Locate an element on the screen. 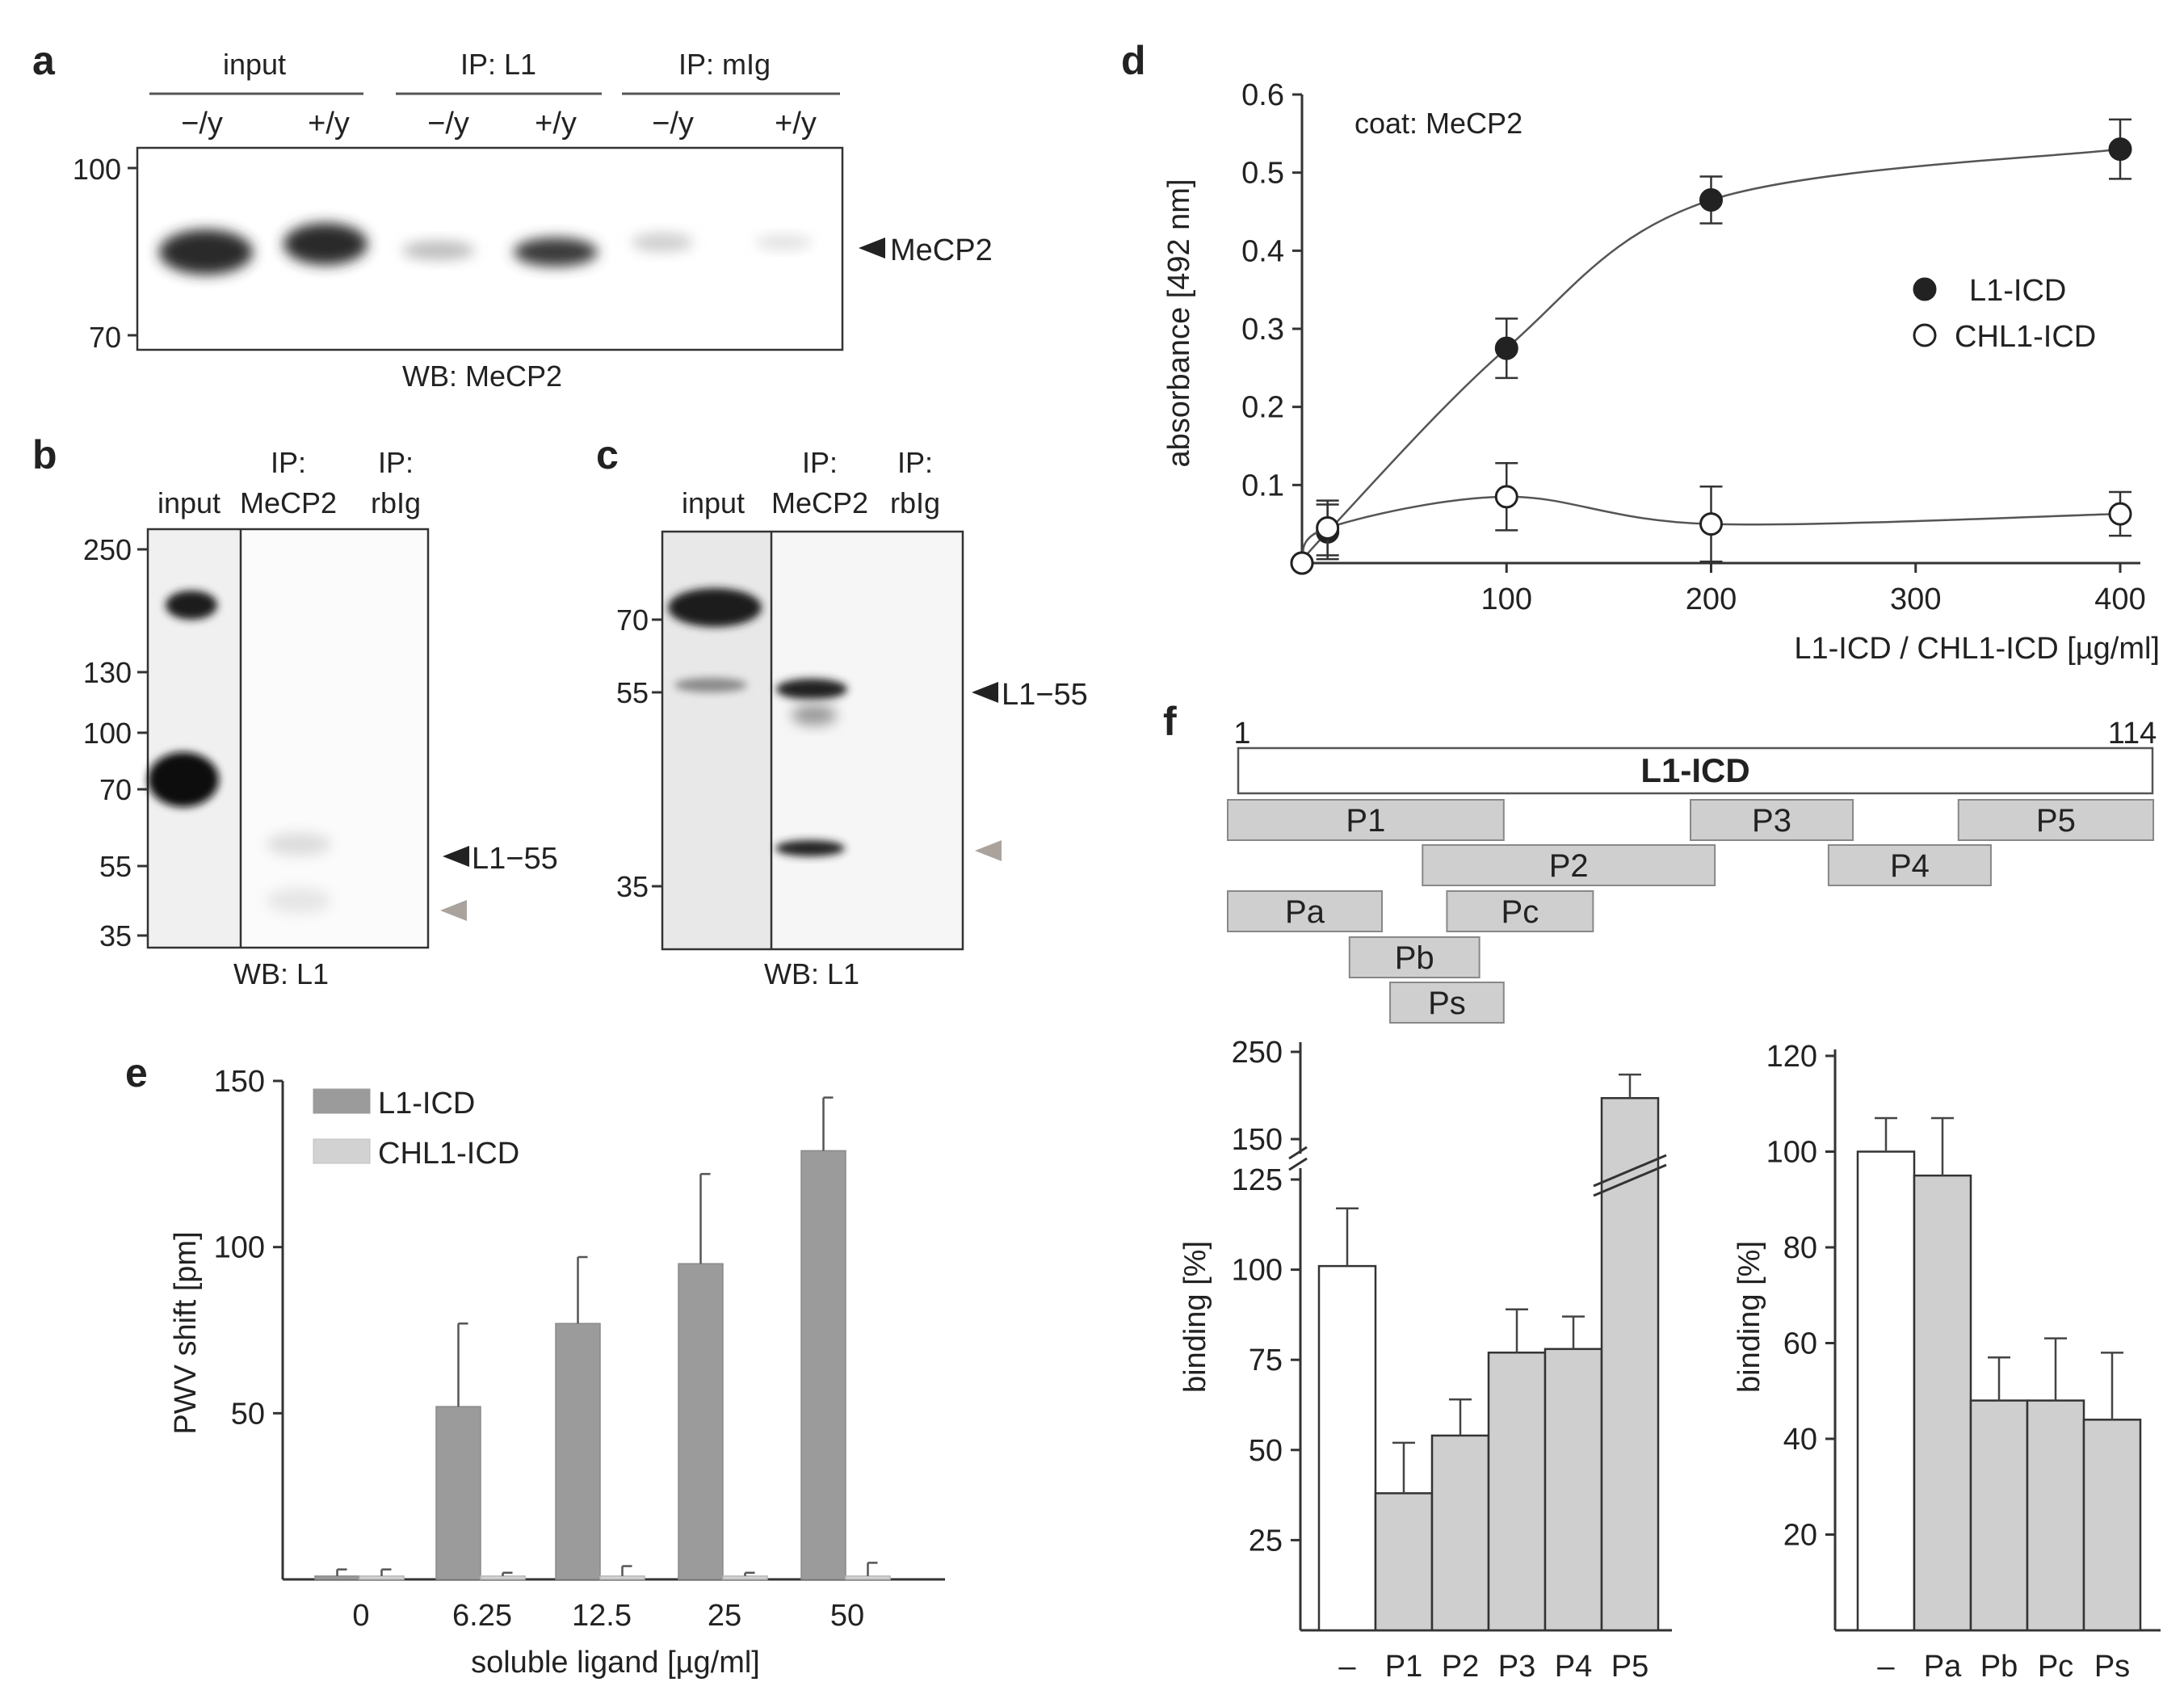 The image size is (2184, 1703). grey-arrow is located at coordinates (453, 910).